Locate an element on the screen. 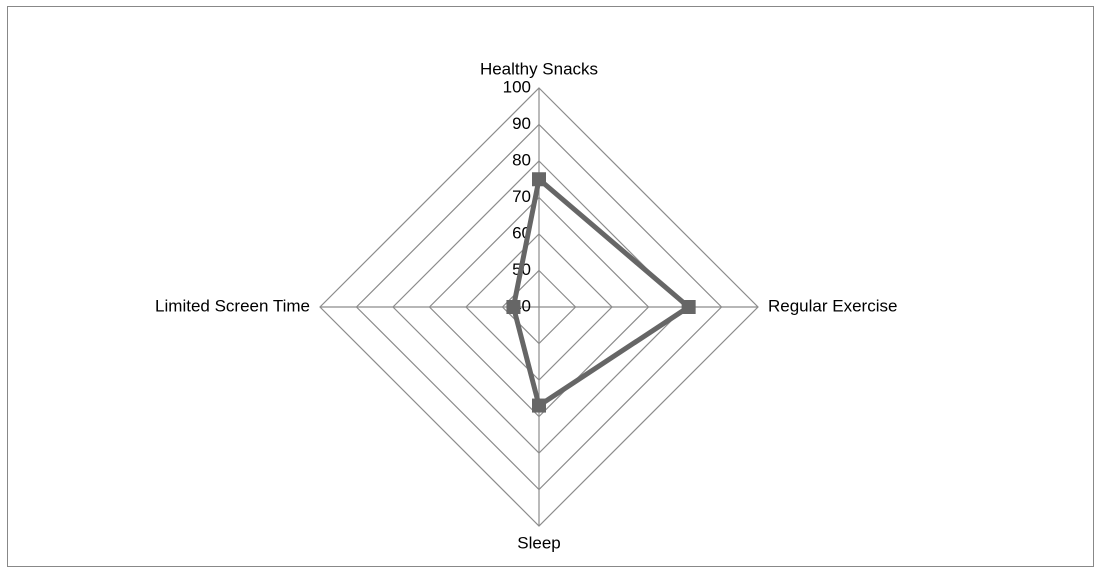 The width and height of the screenshot is (1101, 576). category-label: Regular Exercise is located at coordinates (832, 305).